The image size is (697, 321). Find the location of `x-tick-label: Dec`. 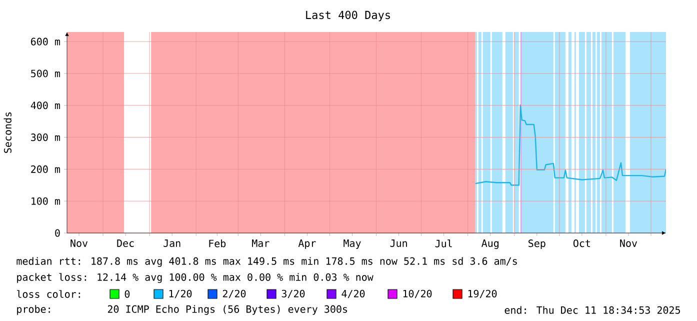

x-tick-label: Dec is located at coordinates (125, 243).